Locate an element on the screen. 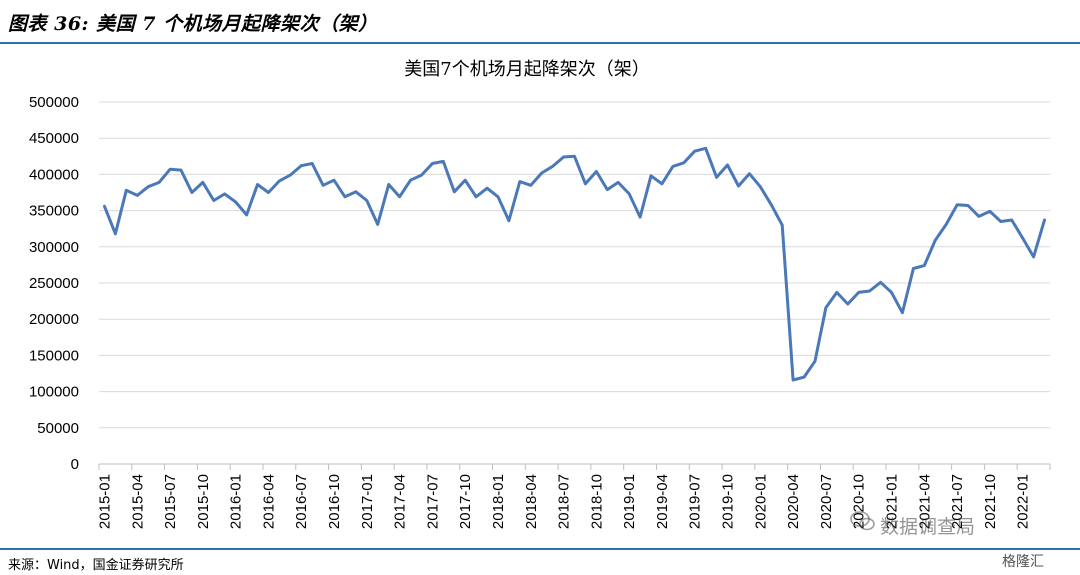 The image size is (1080, 575). x-tick-label: 2021-10 is located at coordinates (990, 501).